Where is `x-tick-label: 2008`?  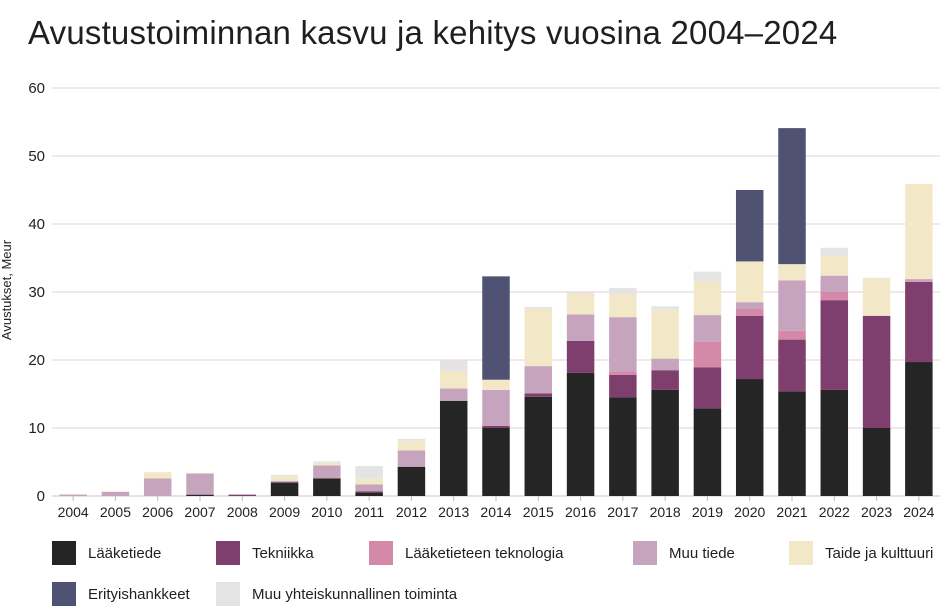 x-tick-label: 2008 is located at coordinates (242, 512).